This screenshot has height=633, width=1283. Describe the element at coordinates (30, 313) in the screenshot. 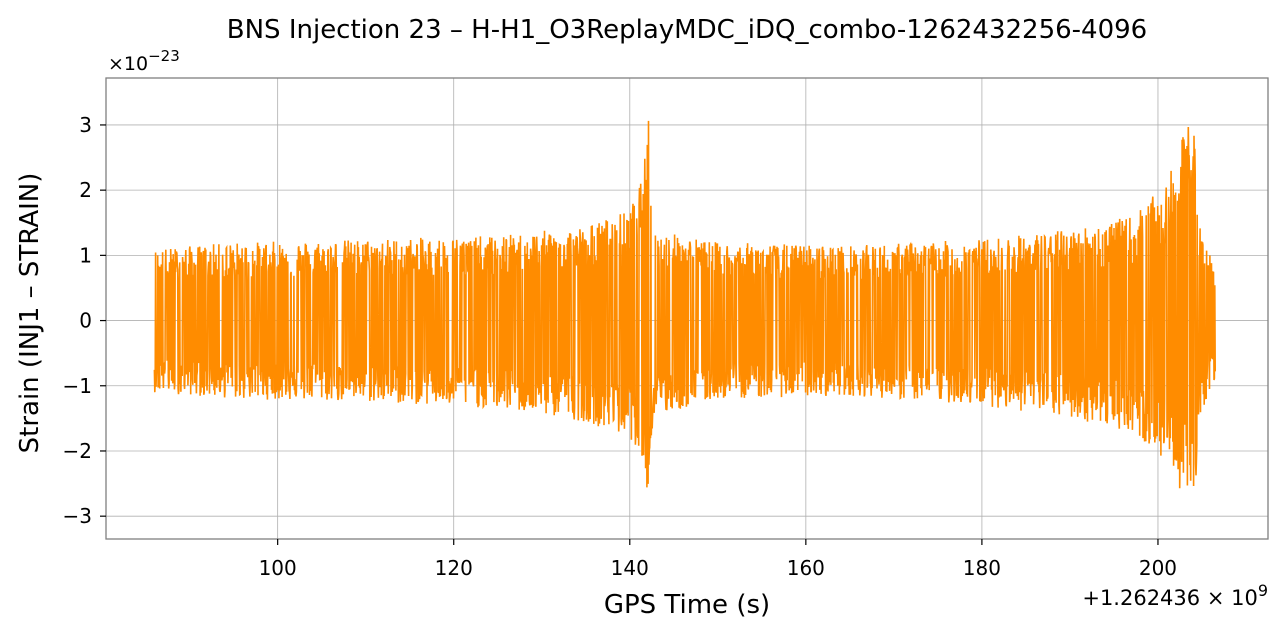

I see `y-axis-label: Strain (INJ1 – STRAIN)` at that location.